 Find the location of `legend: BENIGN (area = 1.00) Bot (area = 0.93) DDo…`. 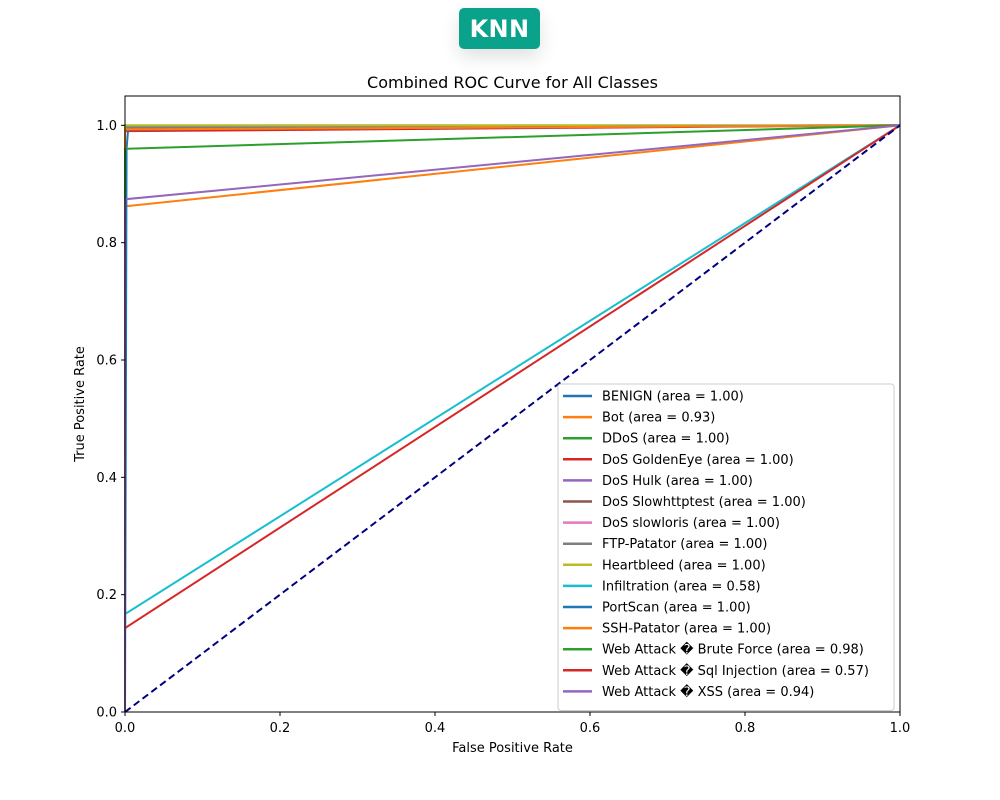

legend: BENIGN (area = 1.00) Bot (area = 0.93) DDo… is located at coordinates (726, 547).